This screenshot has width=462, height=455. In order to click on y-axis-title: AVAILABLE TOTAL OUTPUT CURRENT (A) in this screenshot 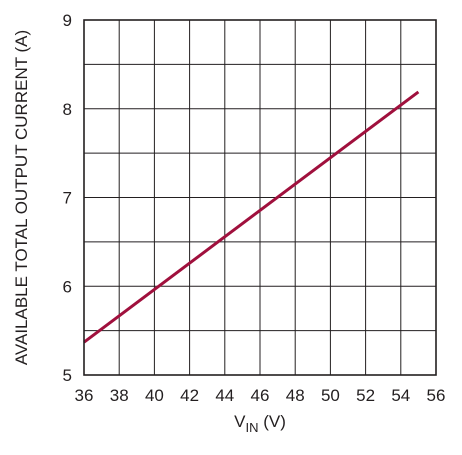, I will do `click(21, 197)`.